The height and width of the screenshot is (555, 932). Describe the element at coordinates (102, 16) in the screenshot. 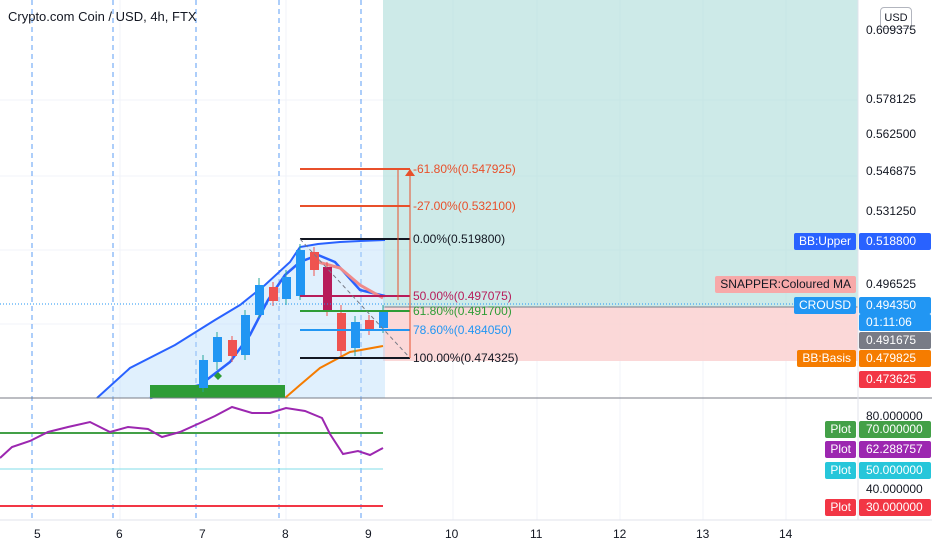

I see `chart-title: Crypto.com Coin / USD, 4h, FTX` at that location.